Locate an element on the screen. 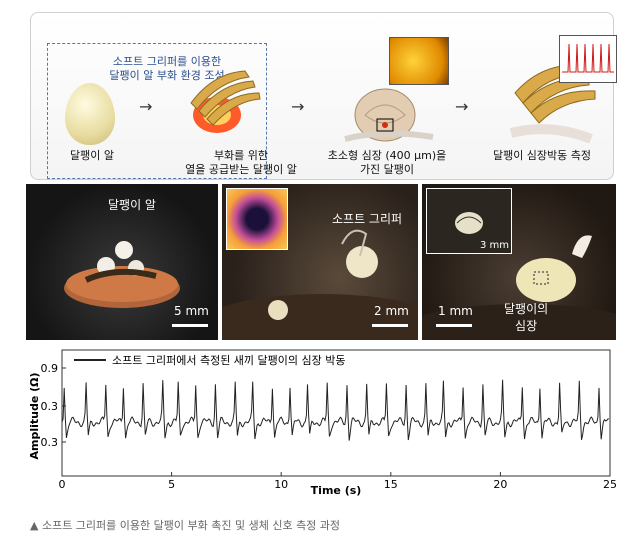 Image resolution: width=639 pixels, height=549 pixels. snail-heart-label: 달팽이의 심장 is located at coordinates (526, 317).